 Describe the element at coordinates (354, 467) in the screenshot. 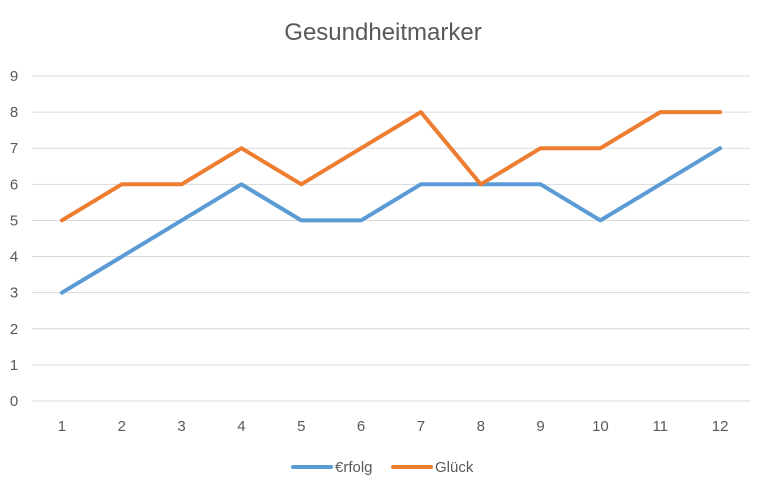

I see `legend-label-0: €rfolg` at that location.